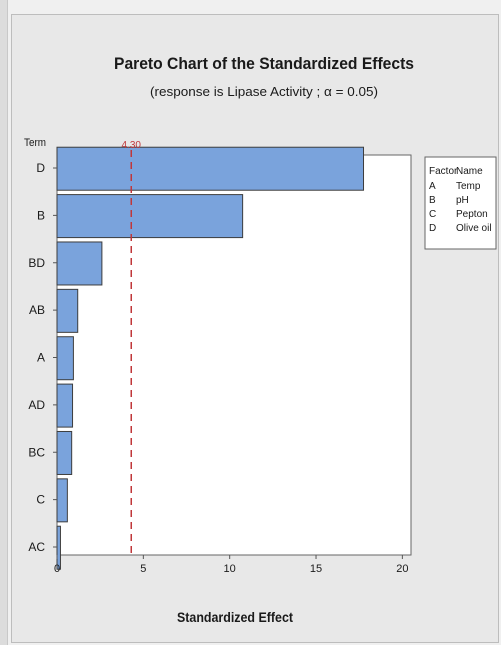 The image size is (501, 645). Describe the element at coordinates (41, 358) in the screenshot. I see `y-tick-label-a: A` at that location.